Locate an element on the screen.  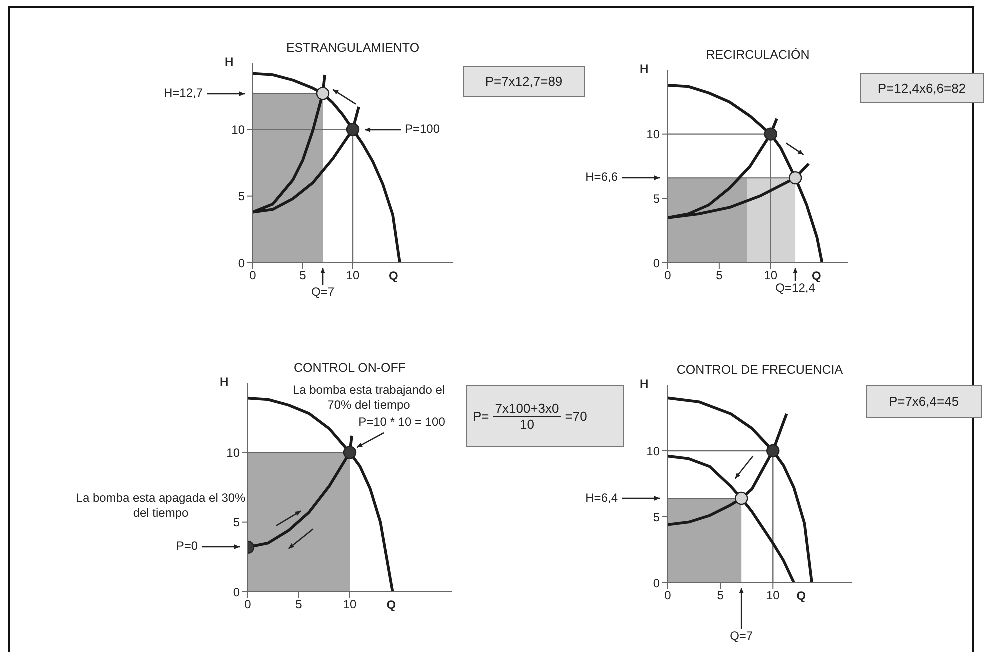
chart-title: CONTROL DE FRECUENCIA is located at coordinates (760, 370).